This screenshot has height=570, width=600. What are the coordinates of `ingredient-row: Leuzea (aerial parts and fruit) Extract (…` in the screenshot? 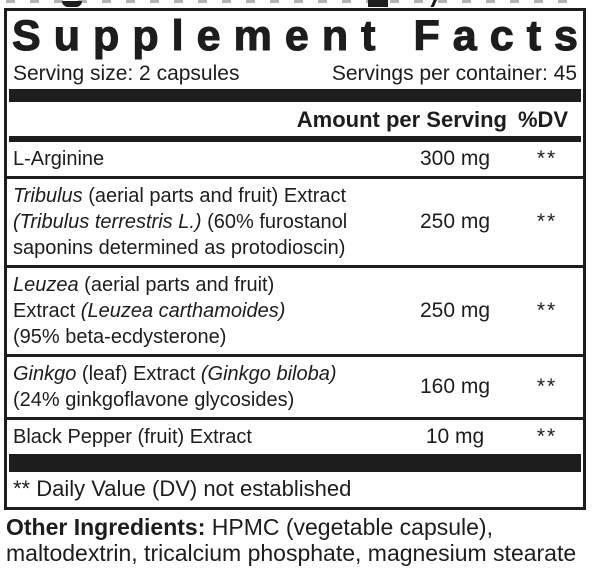 It's located at (295, 309).